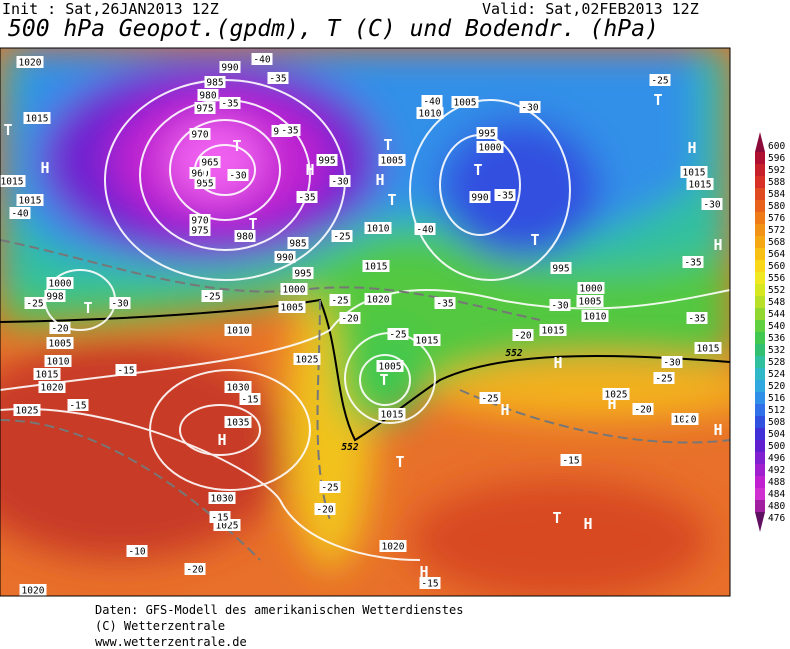  What do you see at coordinates (776, 338) in the screenshot?
I see `colorbar-label: 536` at bounding box center [776, 338].